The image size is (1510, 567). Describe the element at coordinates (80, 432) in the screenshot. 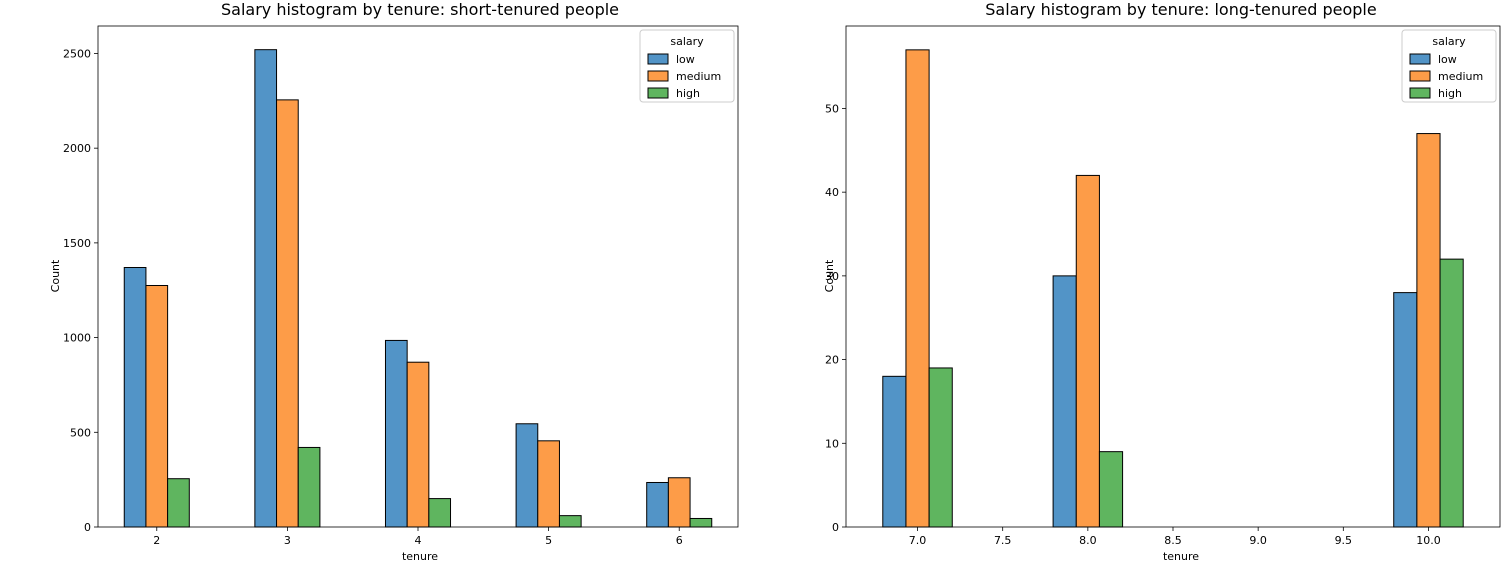

I see `y-tick-label: 500` at that location.